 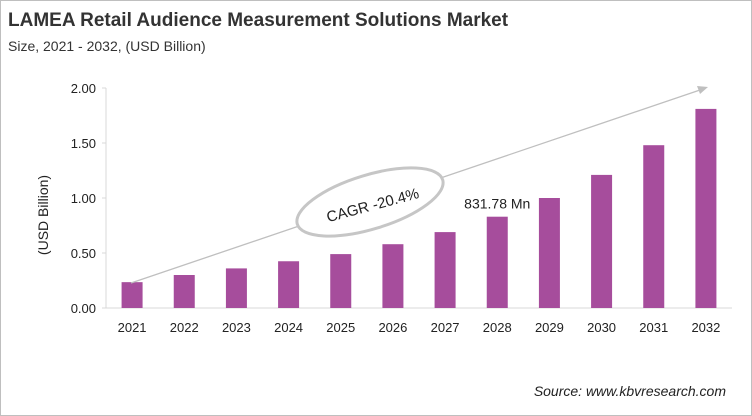 What do you see at coordinates (83, 308) in the screenshot?
I see `y-tick-label: 0.00` at bounding box center [83, 308].